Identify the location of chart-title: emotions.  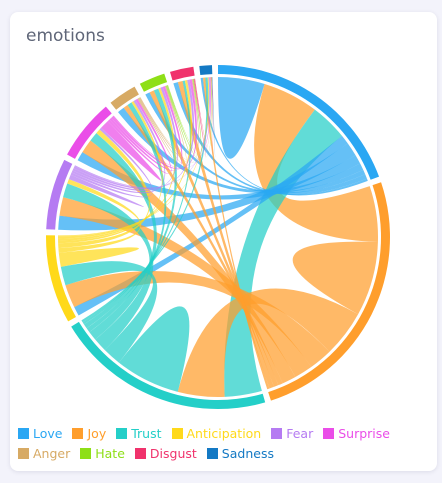
(65, 36).